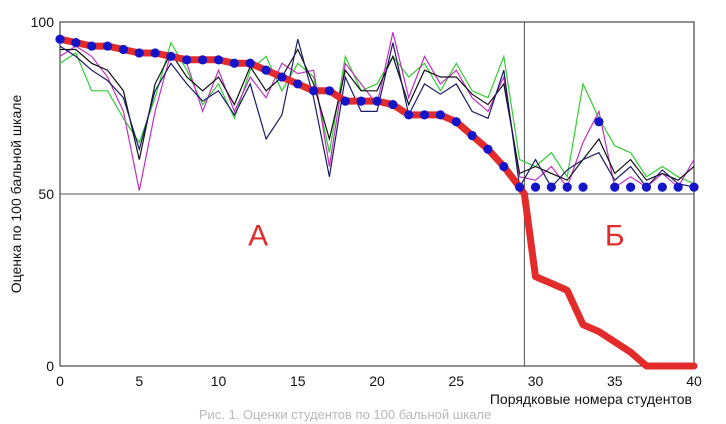 The height and width of the screenshot is (424, 726). What do you see at coordinates (377, 381) in the screenshot?
I see `x-tick-label: 20` at bounding box center [377, 381].